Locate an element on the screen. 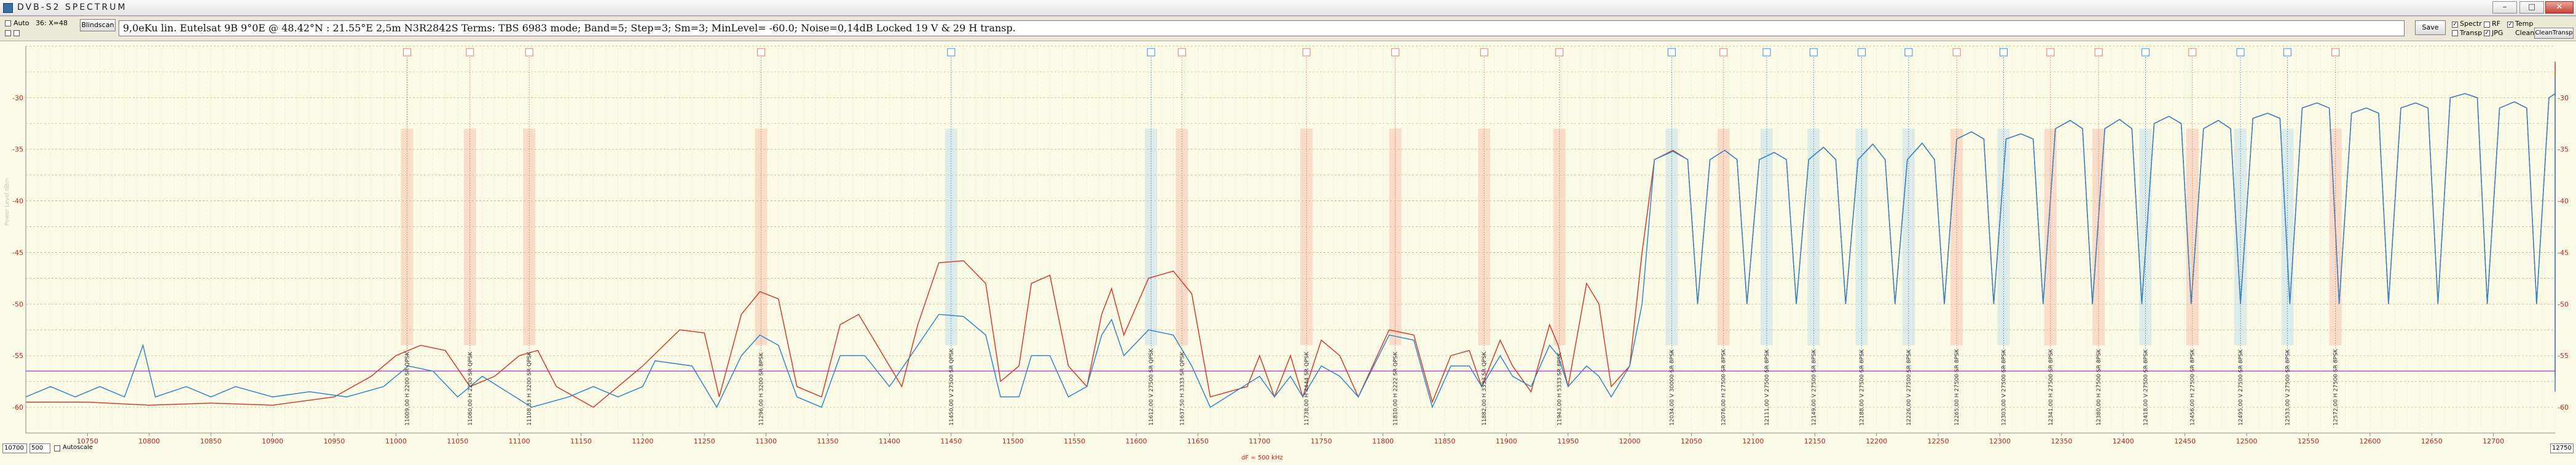 The width and height of the screenshot is (2576, 465). transponder-label: 12341,00 H 27500 SR 8PSK is located at coordinates (2051, 387).